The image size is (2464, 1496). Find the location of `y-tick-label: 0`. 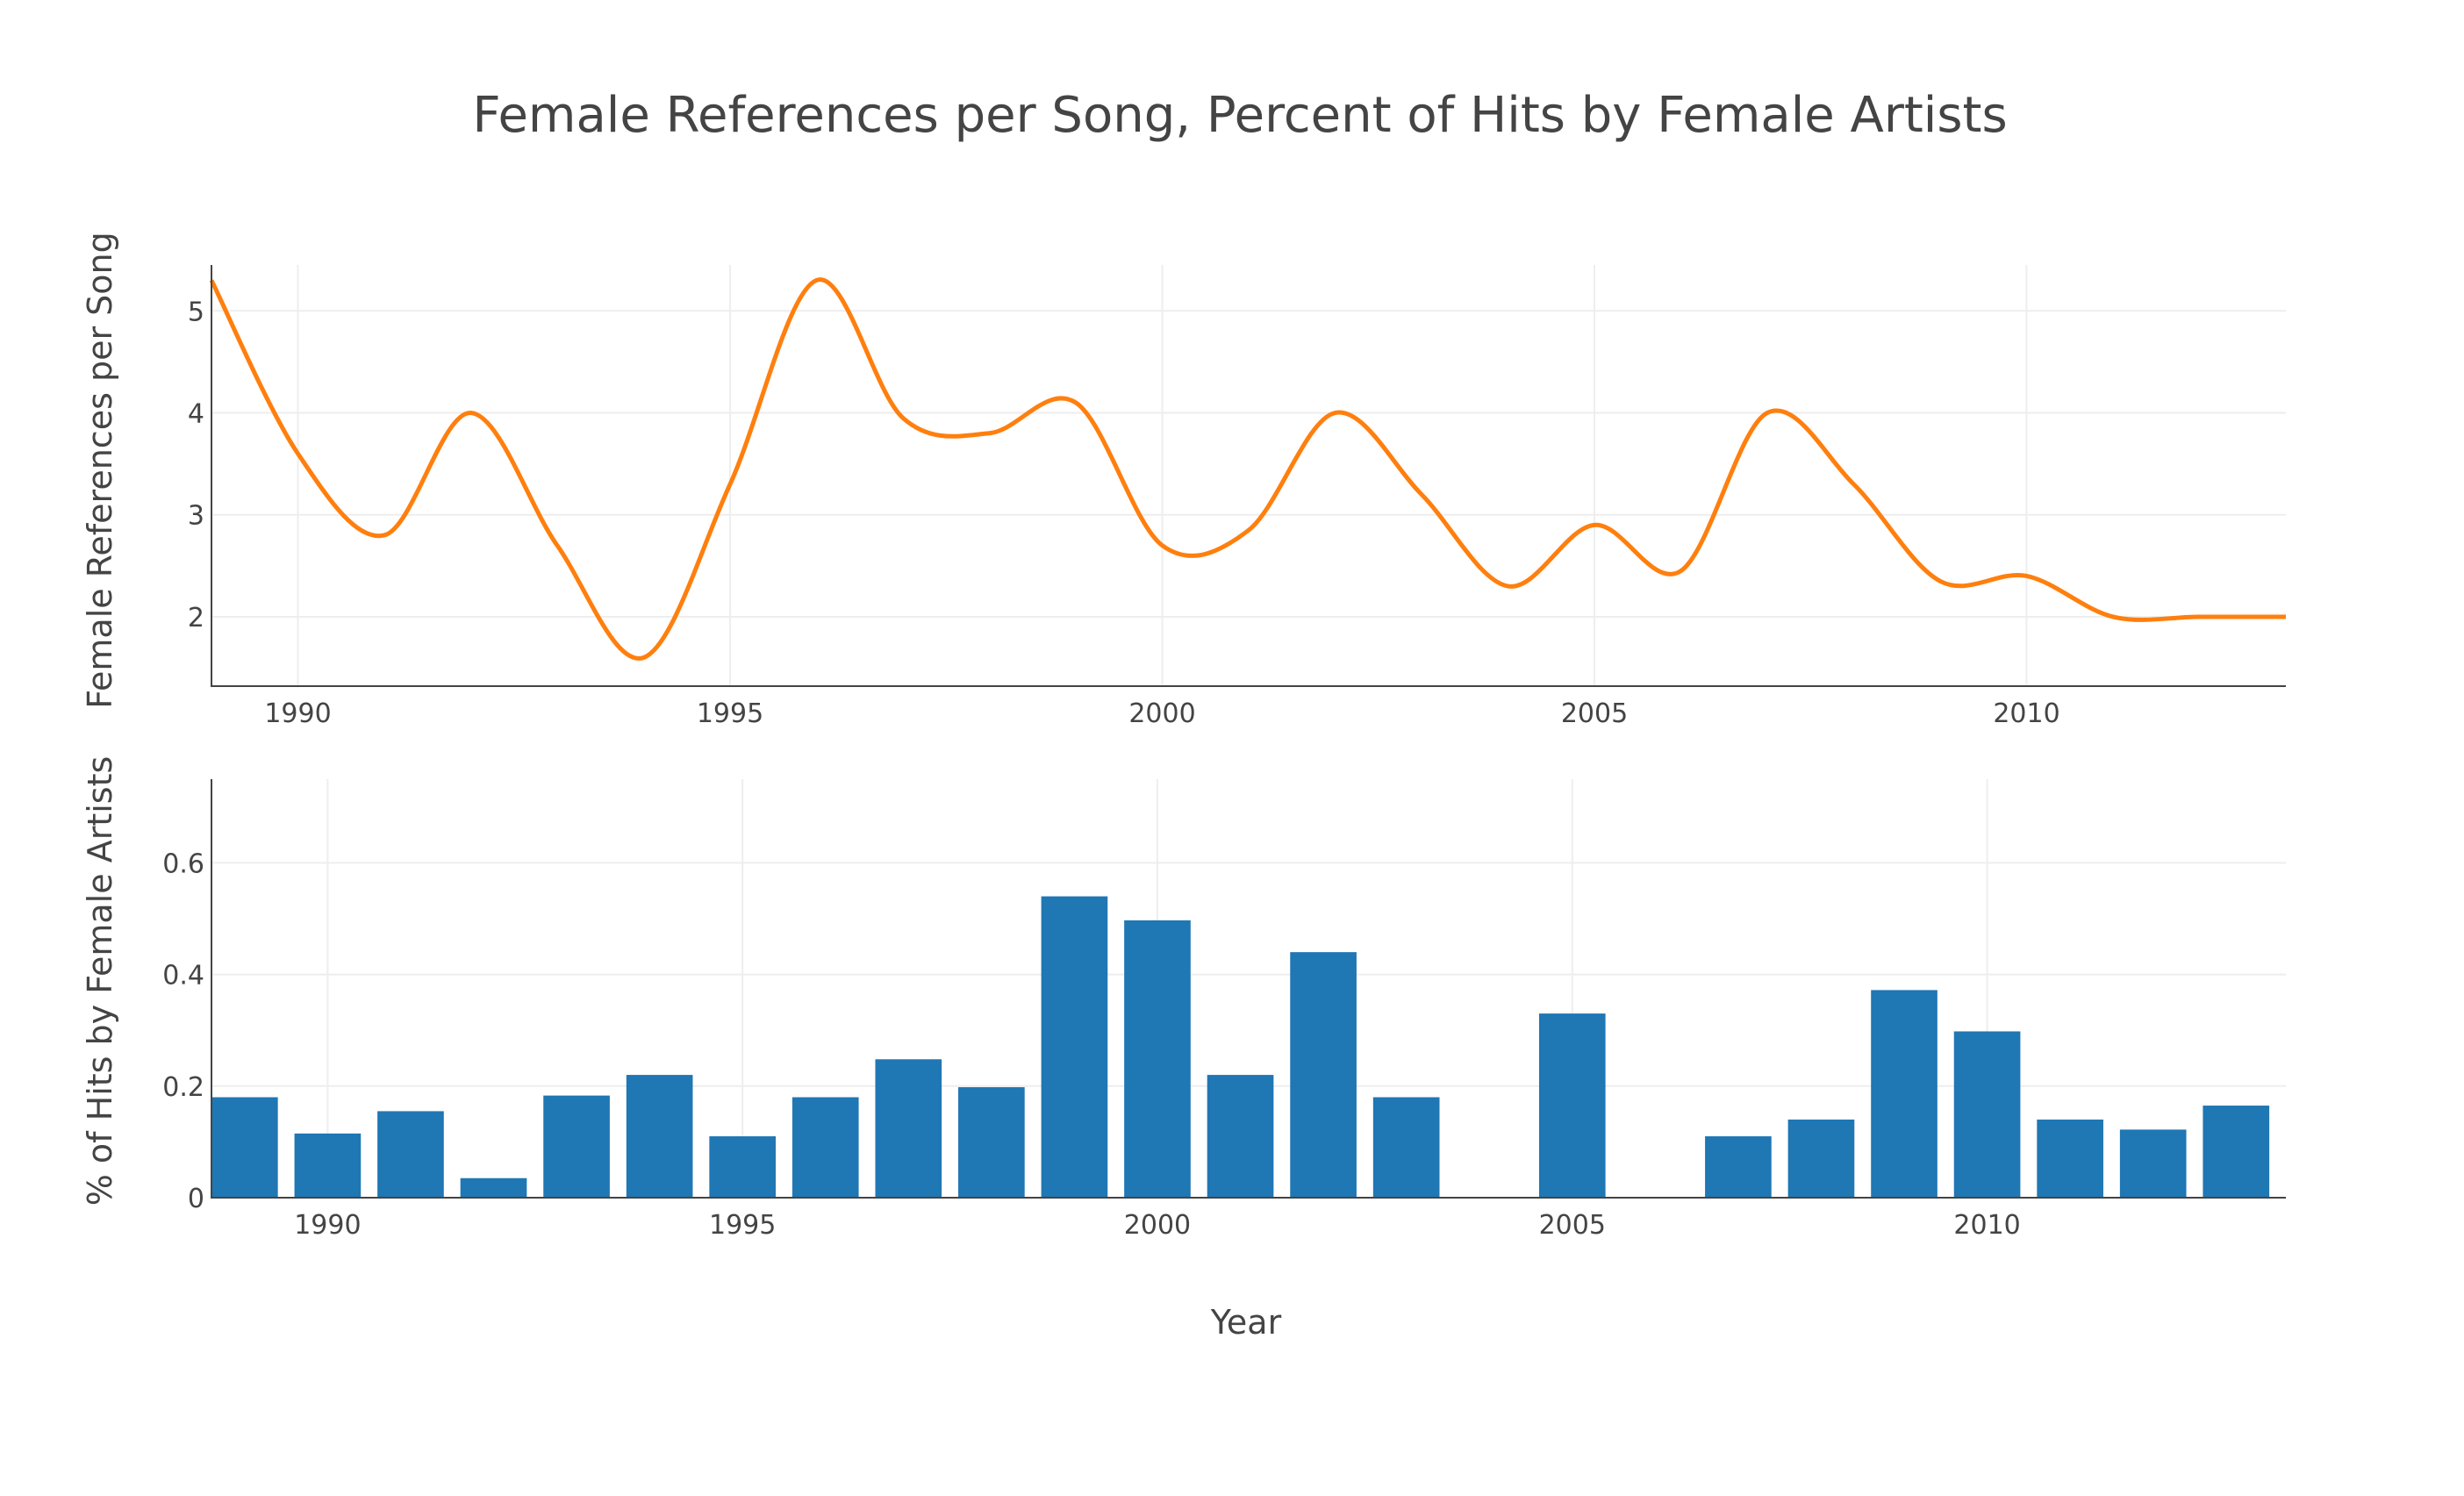

y-tick-label: 0 is located at coordinates (196, 1199).